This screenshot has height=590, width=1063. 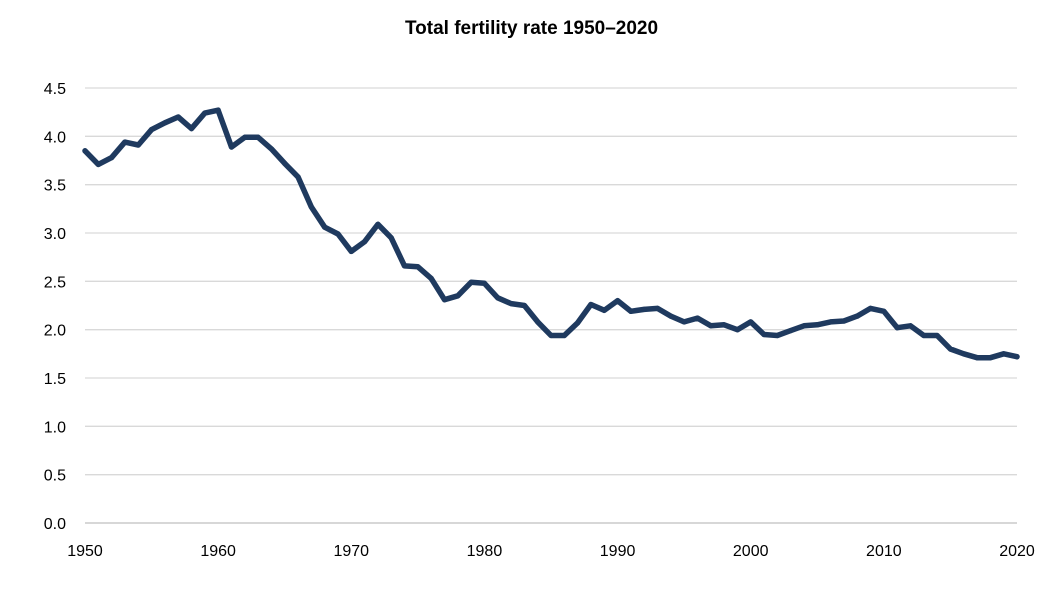 What do you see at coordinates (55, 137) in the screenshot?
I see `y-tick-label: 4.0` at bounding box center [55, 137].